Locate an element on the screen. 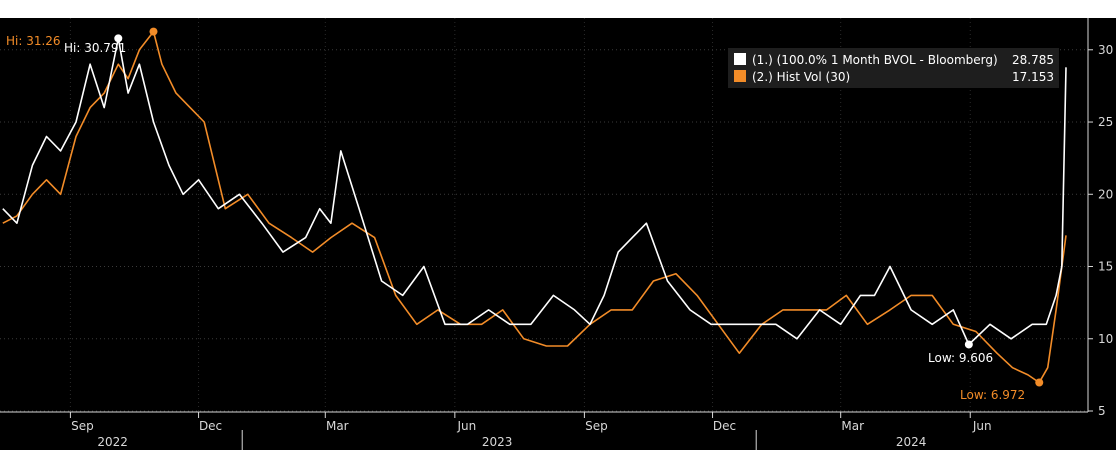 This screenshot has height=450, width=1116. orange-low-annotation: Low: 6.972 is located at coordinates (992, 395).